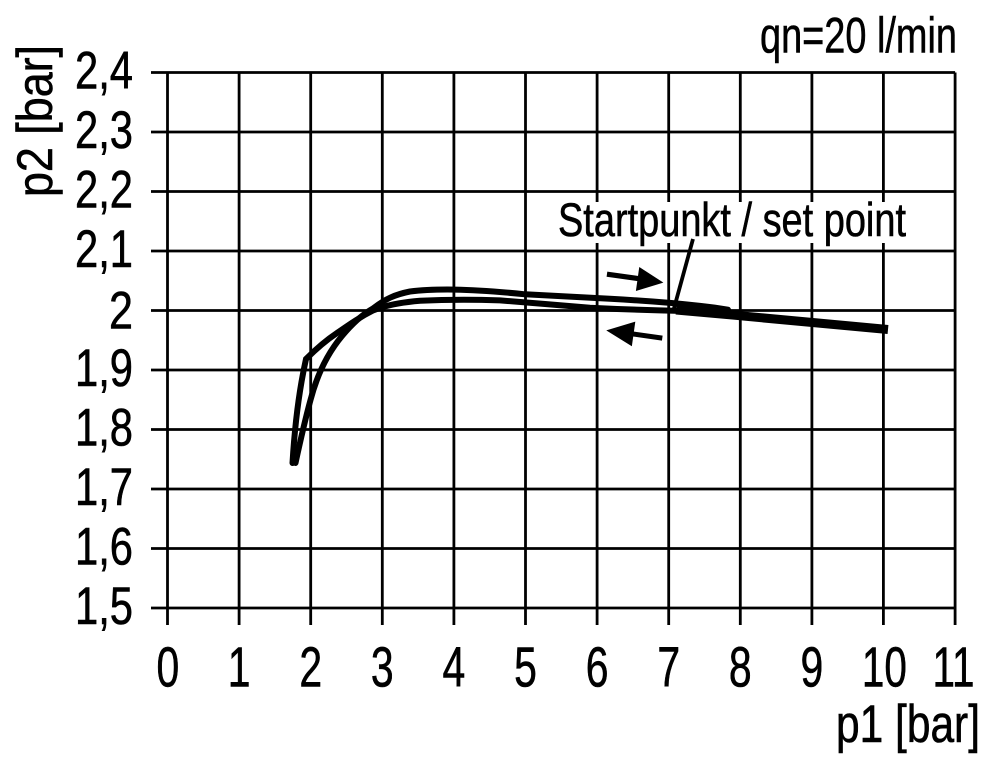 The image size is (1000, 764). Describe the element at coordinates (908, 724) in the screenshot. I see `svg-text: p1 [bar]` at that location.